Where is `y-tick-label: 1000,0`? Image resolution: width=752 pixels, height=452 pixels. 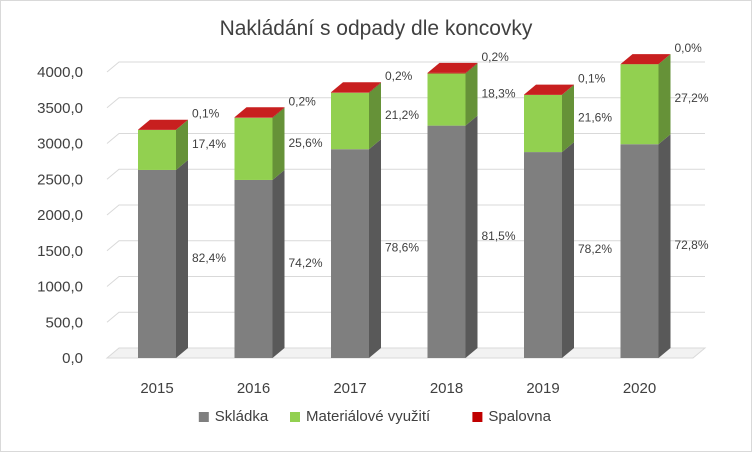
y-tick-label: 1000,0 is located at coordinates (60, 287).